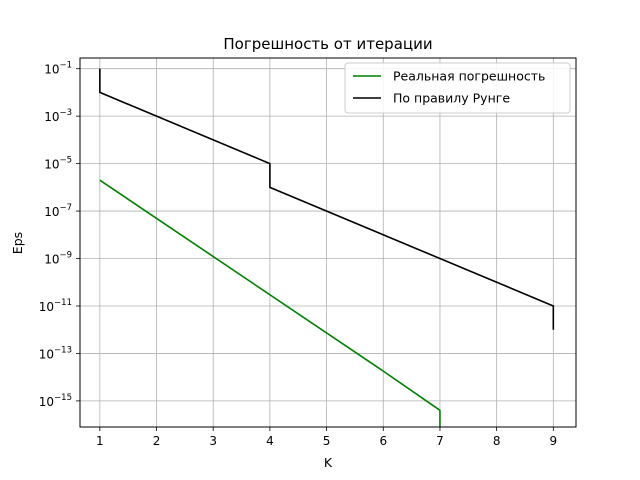 This screenshot has height=480, width=640. I want to click on y-tick-label: 10⁻³, so click(58, 116).